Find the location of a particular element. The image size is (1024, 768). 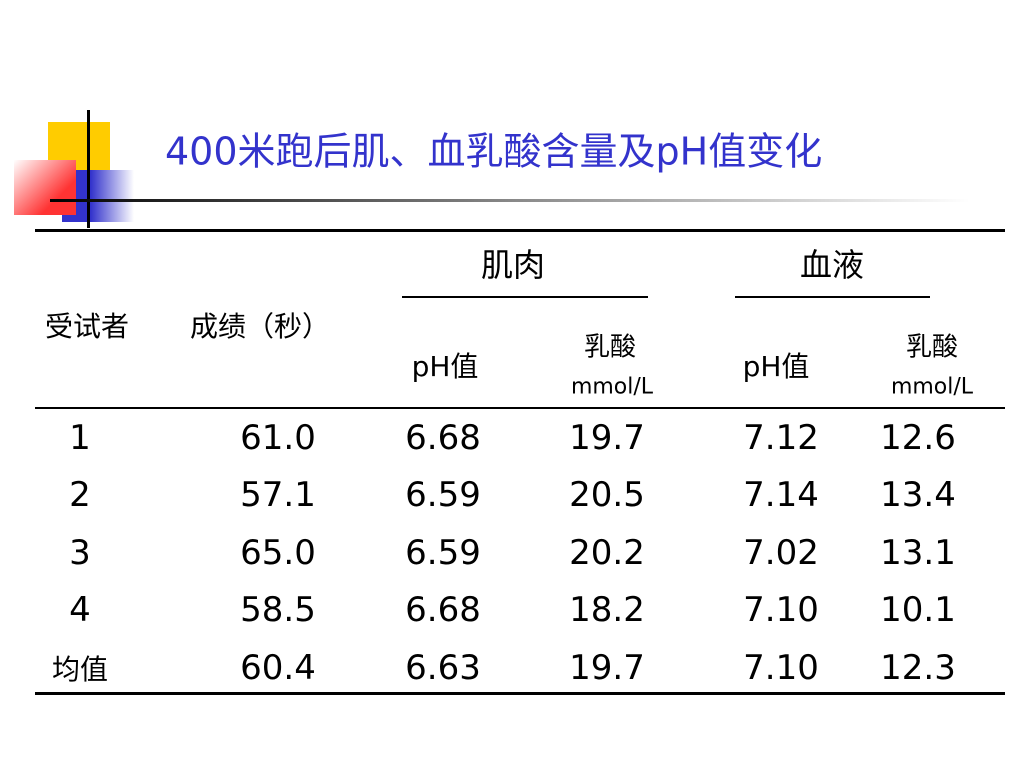

table-cell: 57.1 is located at coordinates (278, 495).